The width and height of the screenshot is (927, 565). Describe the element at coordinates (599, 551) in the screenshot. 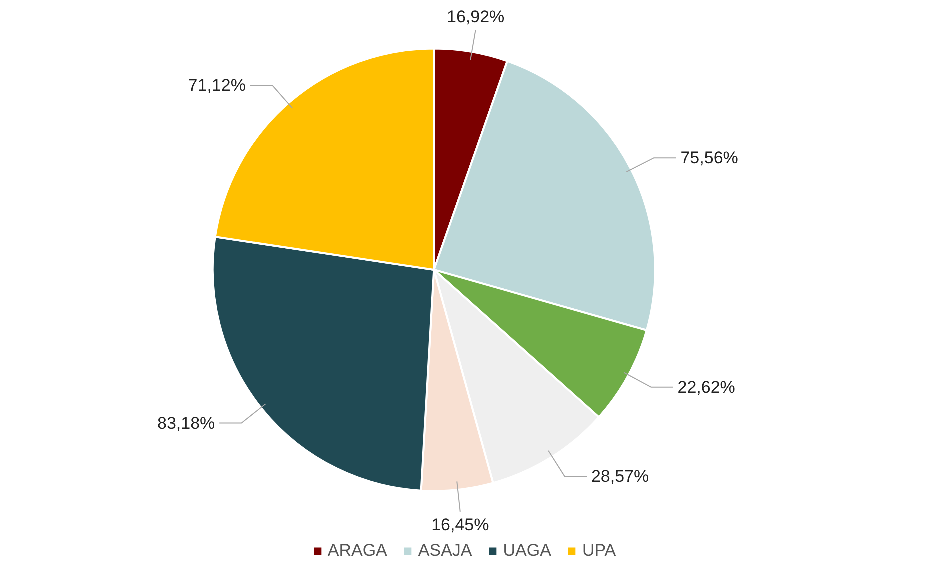

I see `legend-label: UPA` at that location.